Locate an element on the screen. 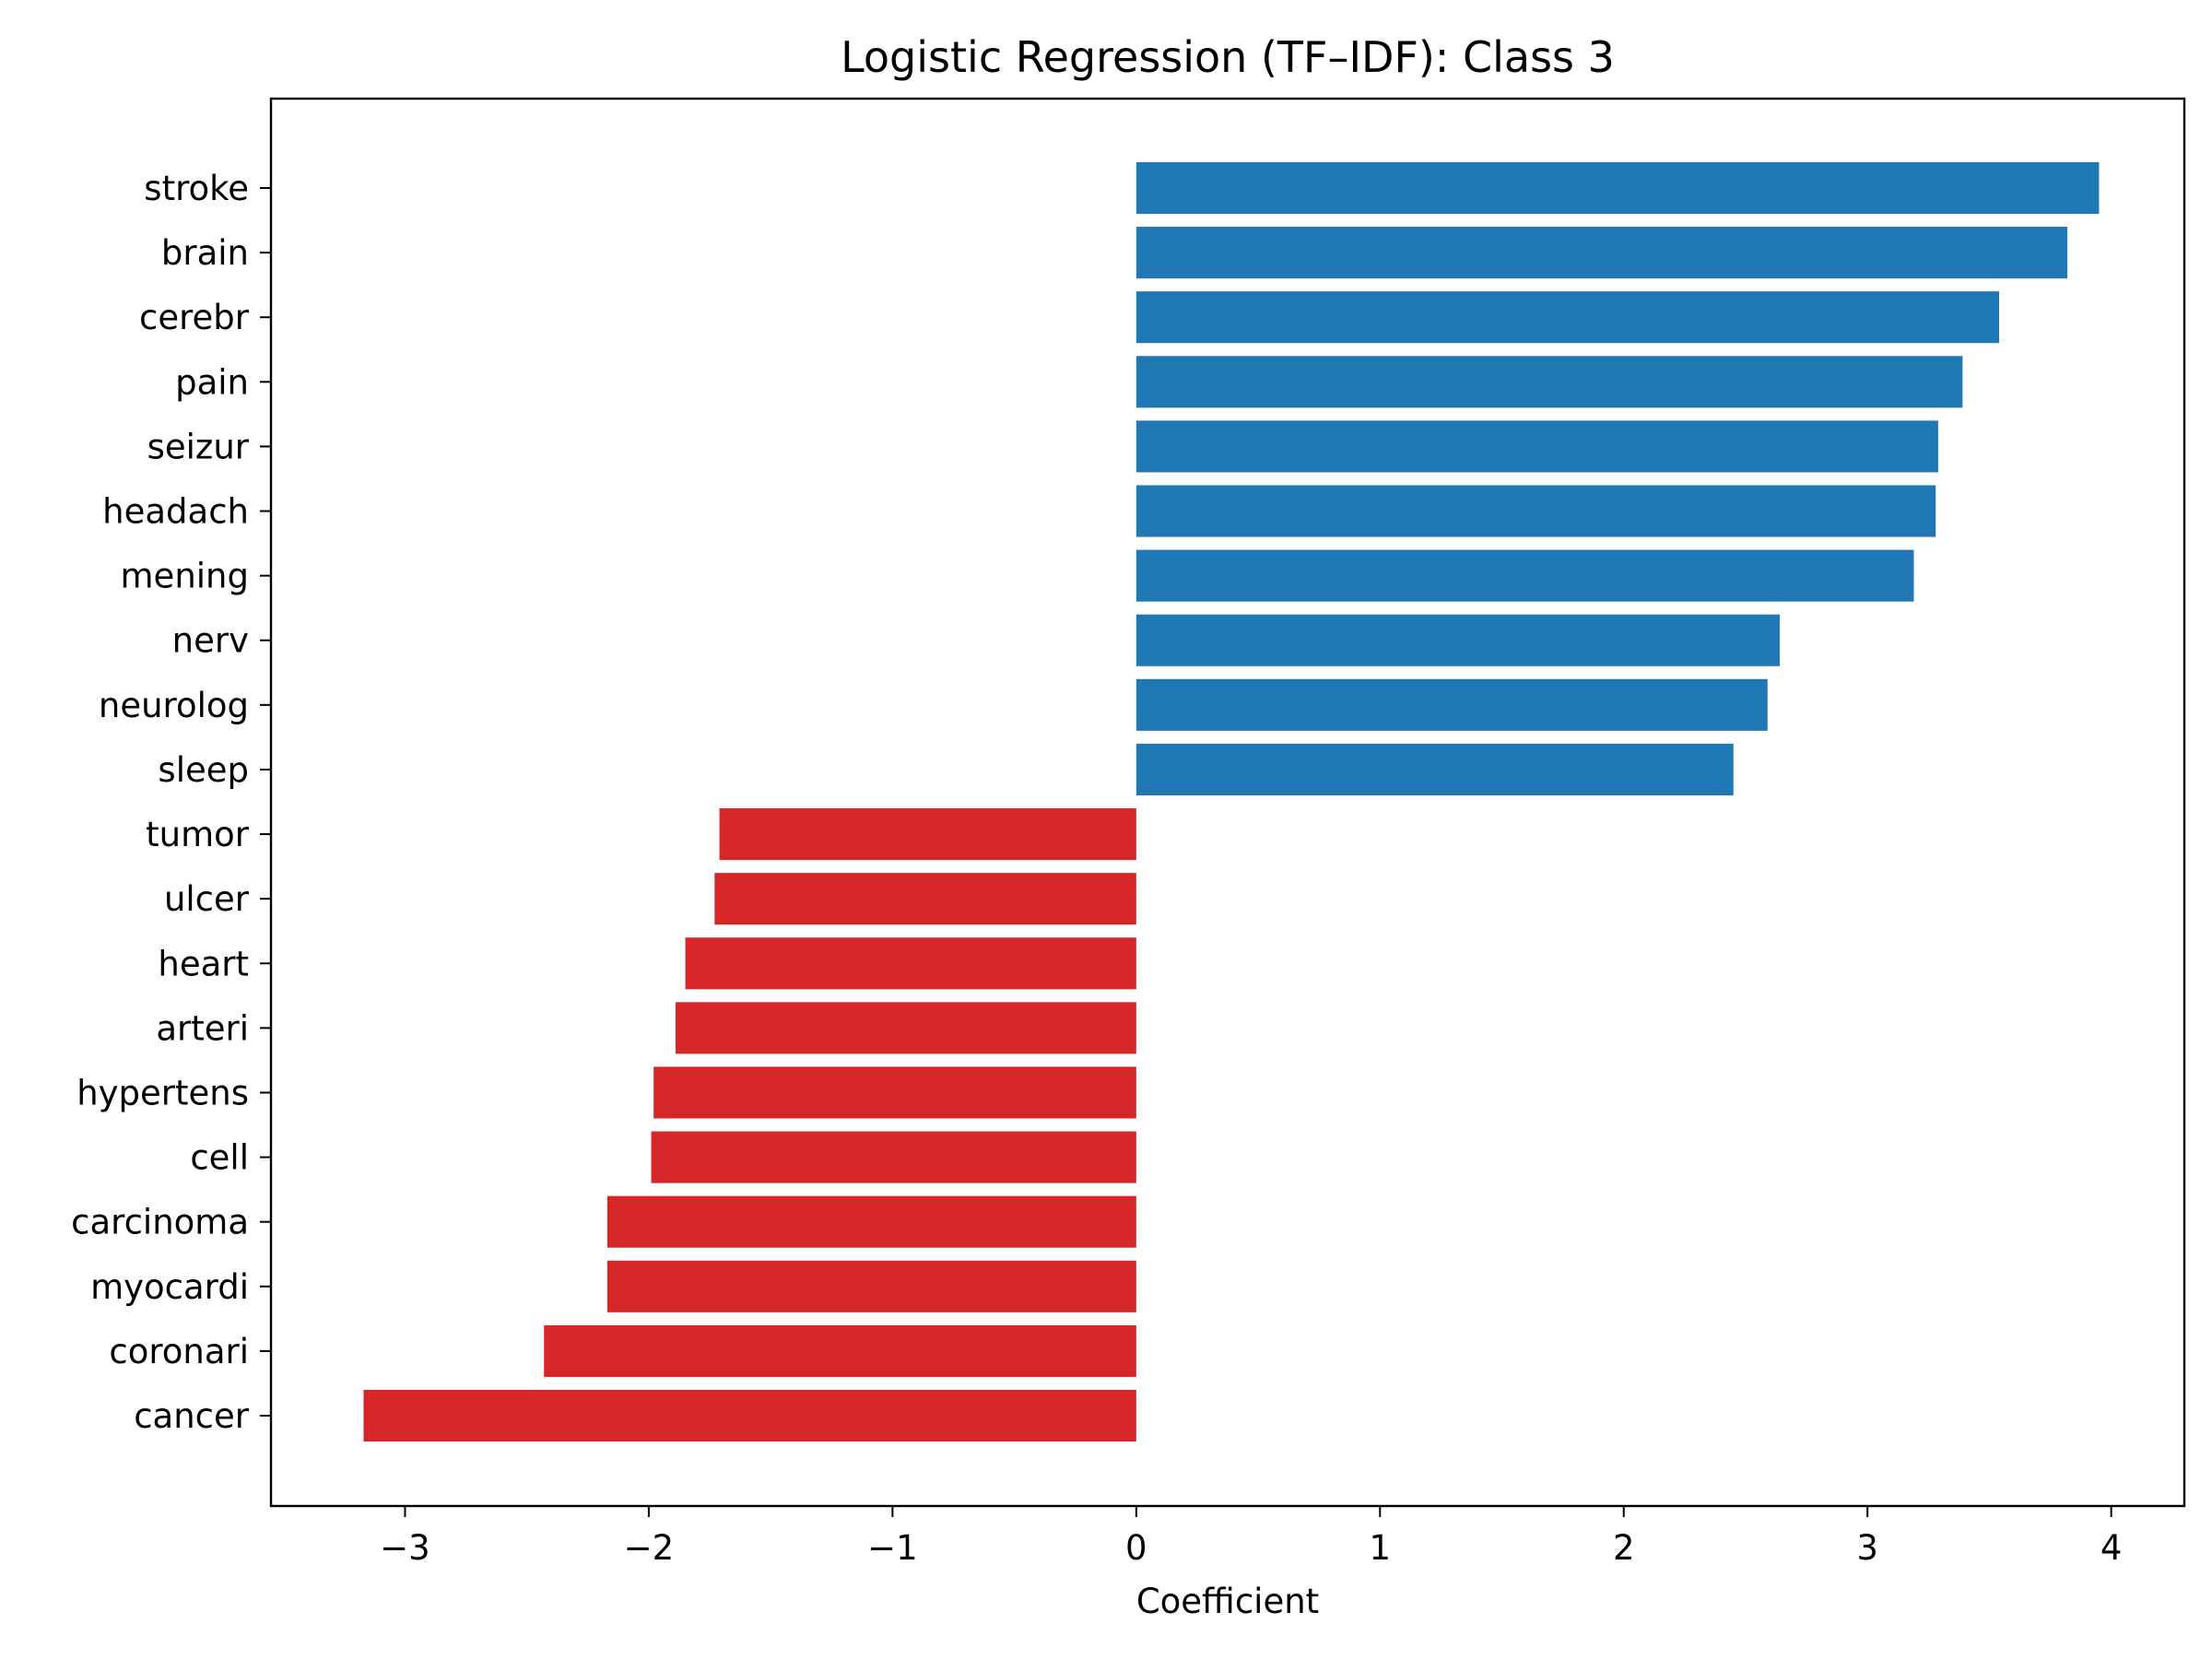 The width and height of the screenshot is (2212, 1659). bar-pain is located at coordinates (1549, 382).